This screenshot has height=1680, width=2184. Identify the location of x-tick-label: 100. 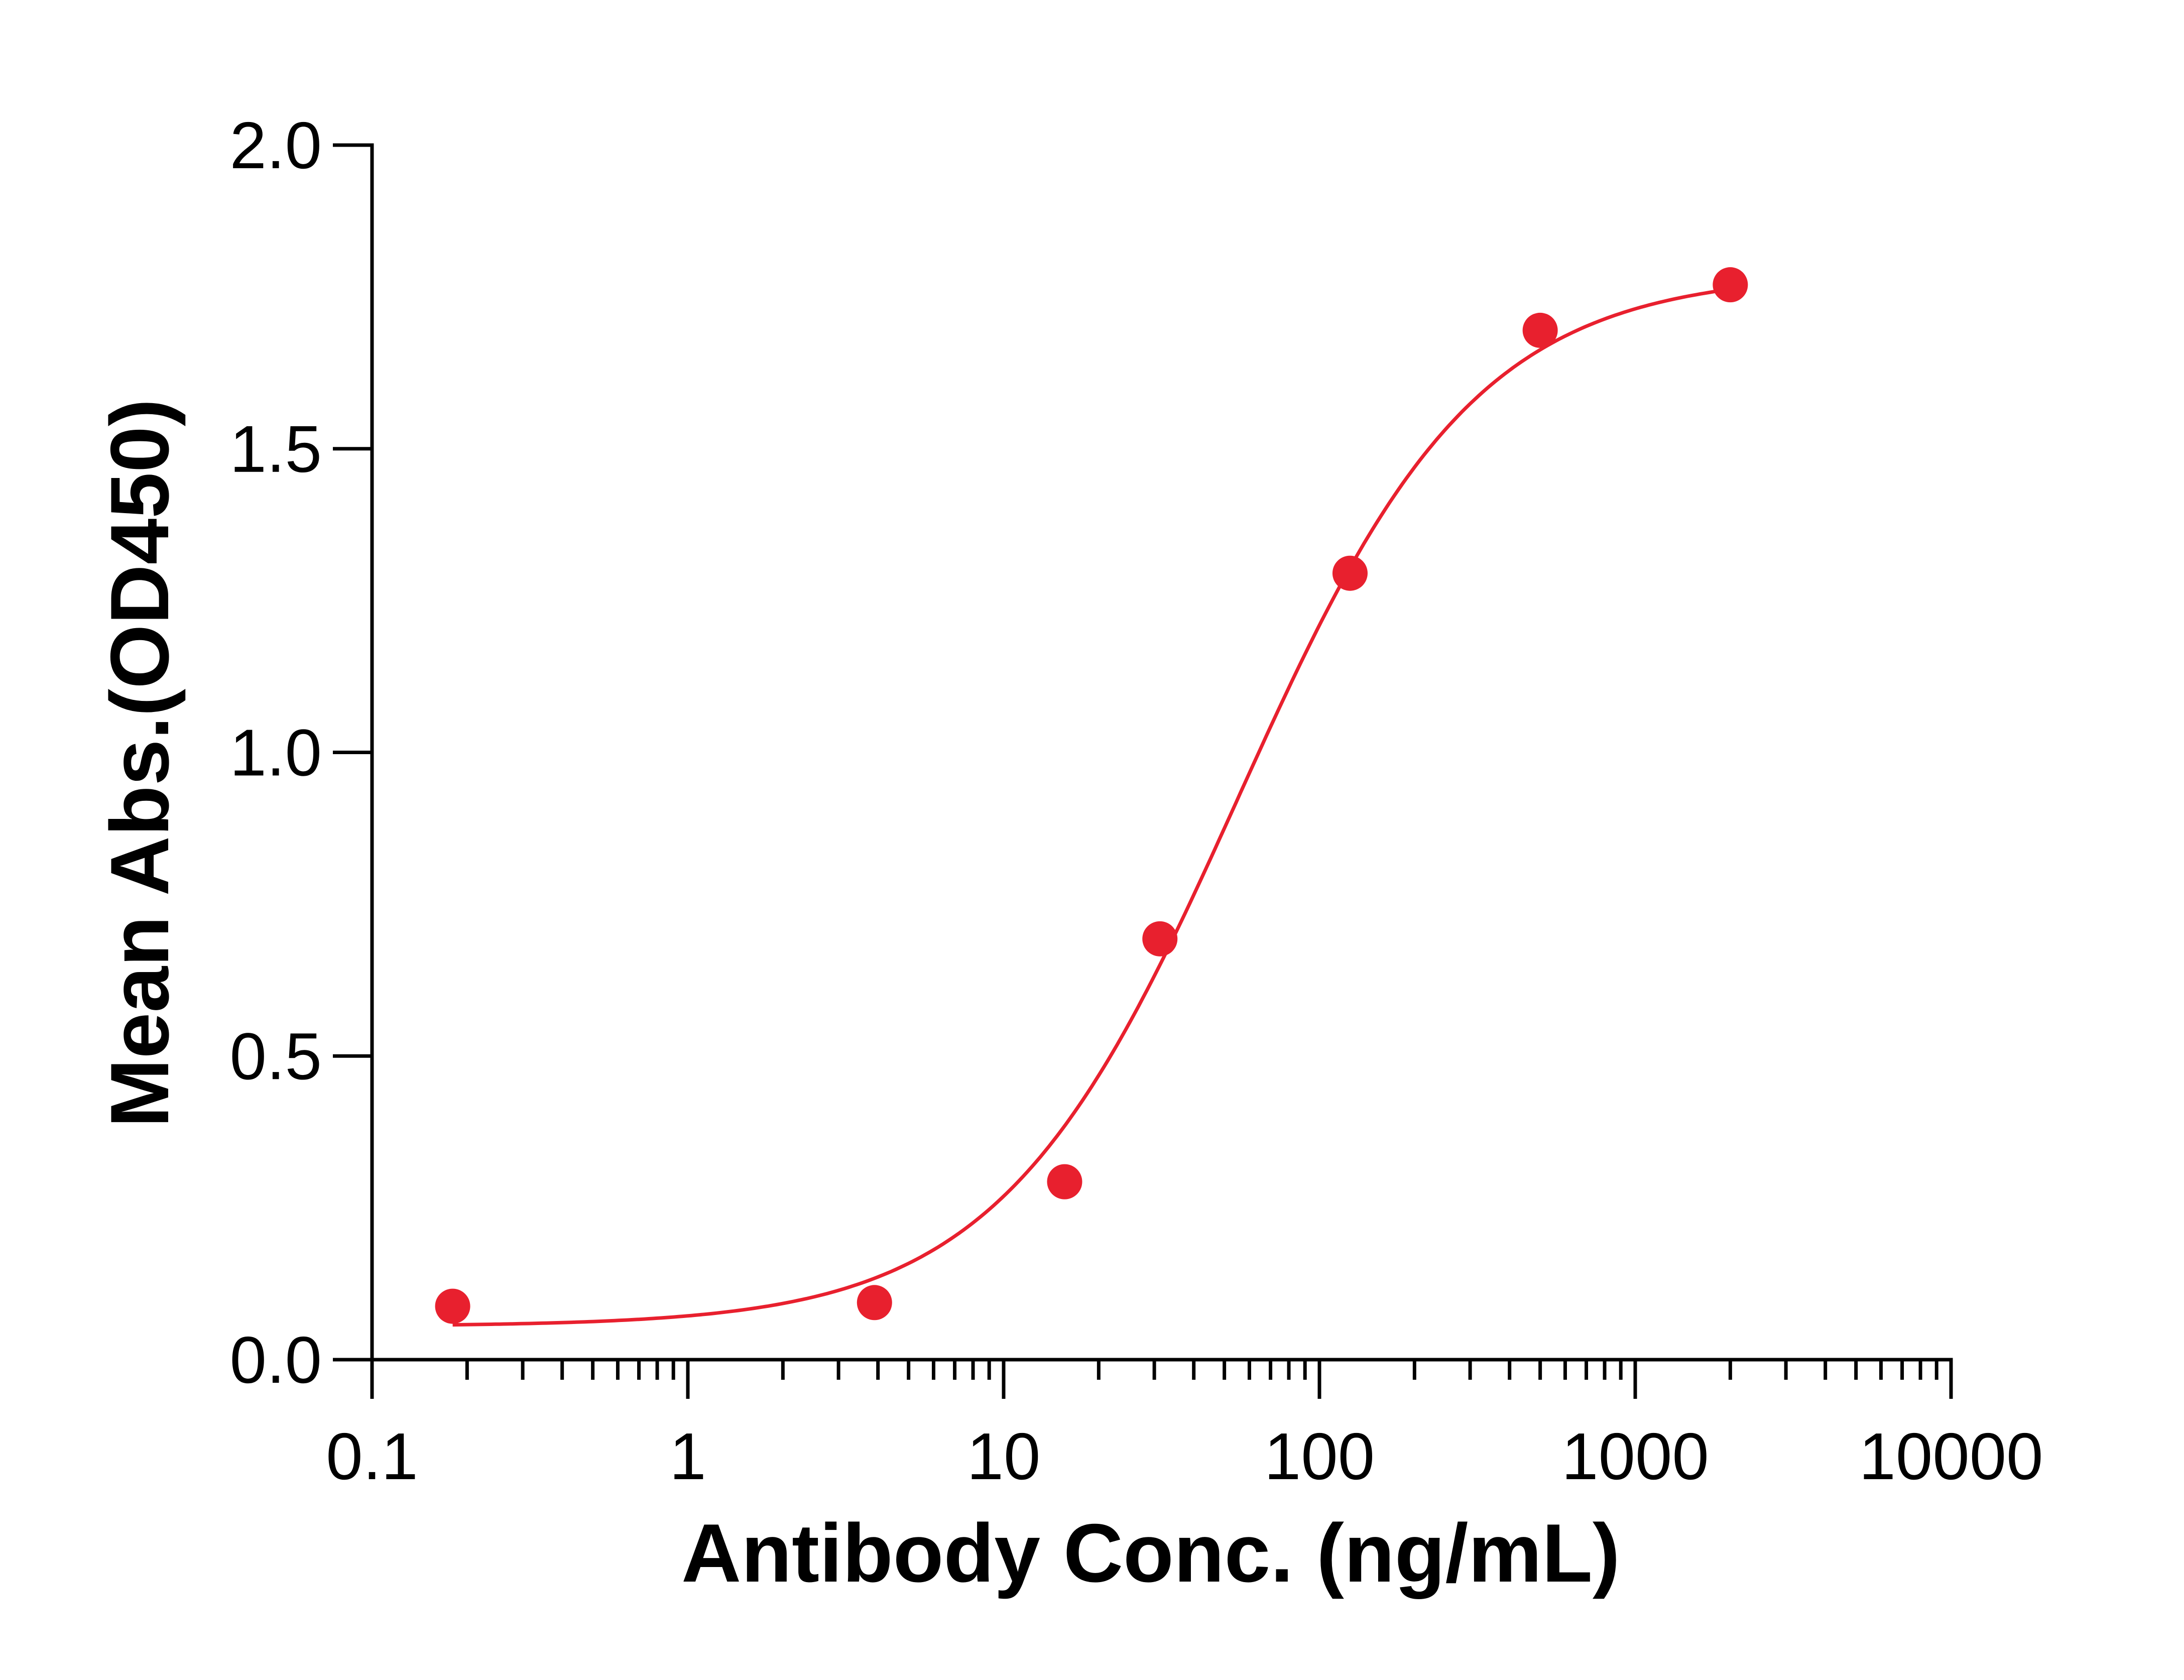
(1319, 1456).